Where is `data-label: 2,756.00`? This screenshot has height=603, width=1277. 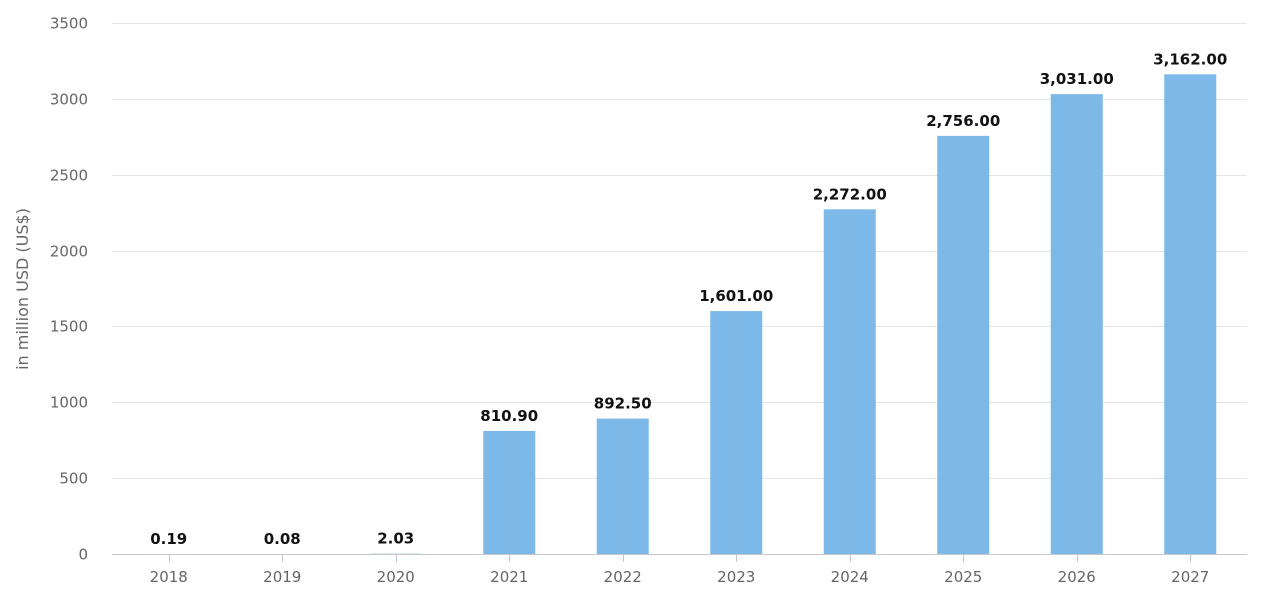 data-label: 2,756.00 is located at coordinates (963, 121).